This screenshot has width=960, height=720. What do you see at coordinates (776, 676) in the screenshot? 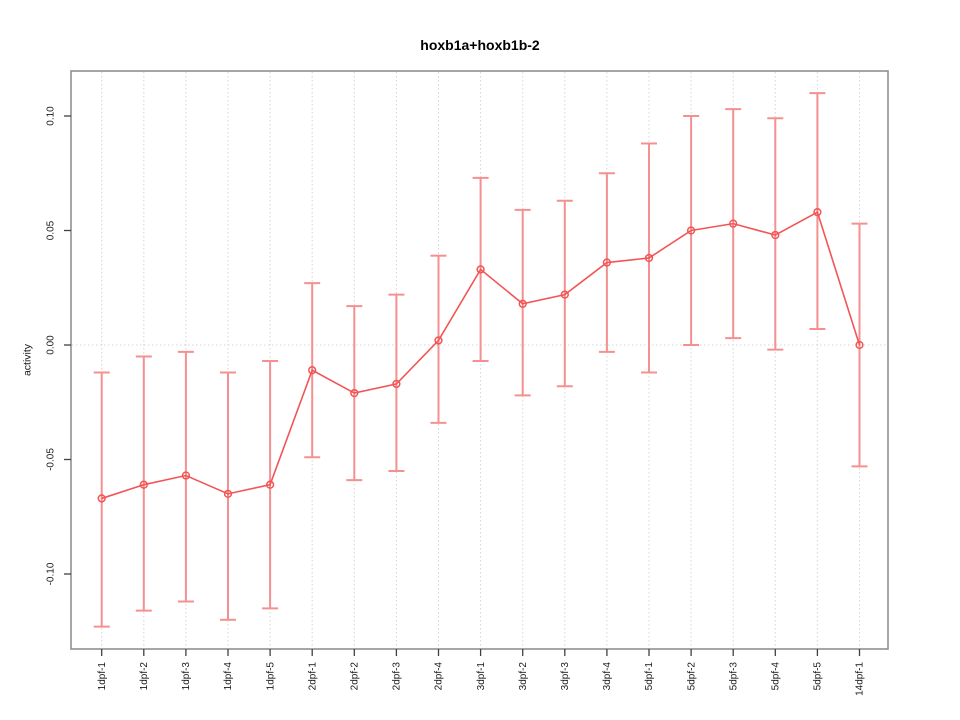
I see `x-tick-label: 5dpf-4` at bounding box center [776, 676].